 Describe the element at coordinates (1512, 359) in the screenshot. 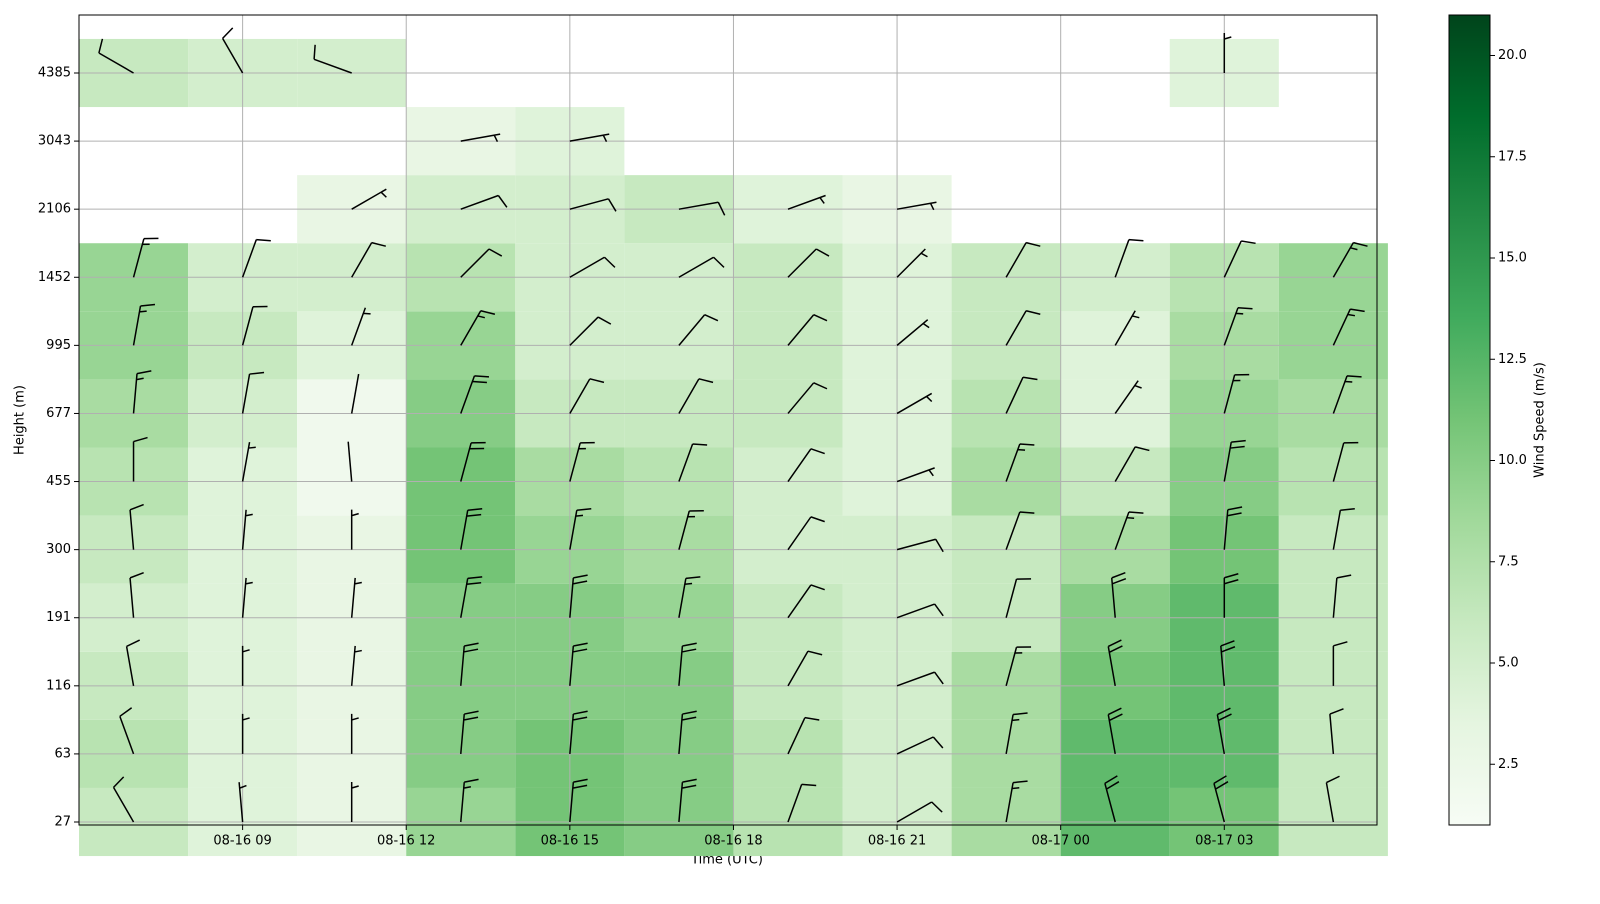

I see `colorbar-tick-label: 12.5` at that location.